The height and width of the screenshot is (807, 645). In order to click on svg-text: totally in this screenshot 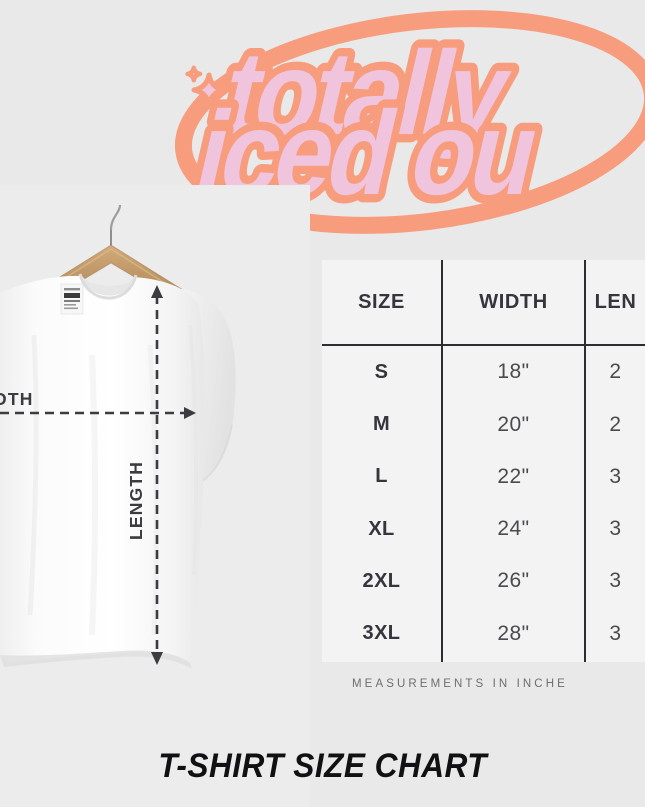, I will do `click(367, 93)`.